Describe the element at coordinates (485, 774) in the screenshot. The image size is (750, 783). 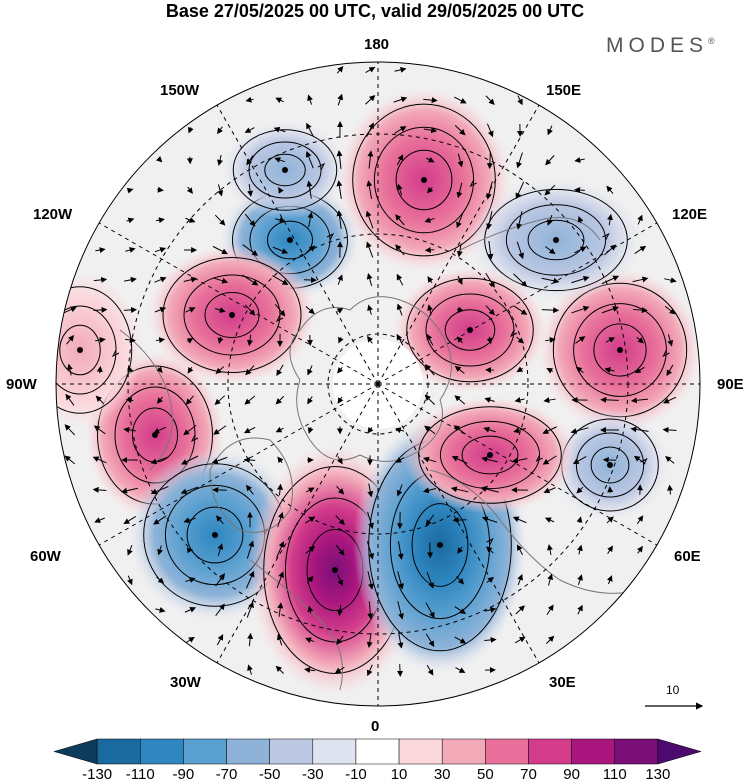
I see `colorbar-tick: 50` at that location.